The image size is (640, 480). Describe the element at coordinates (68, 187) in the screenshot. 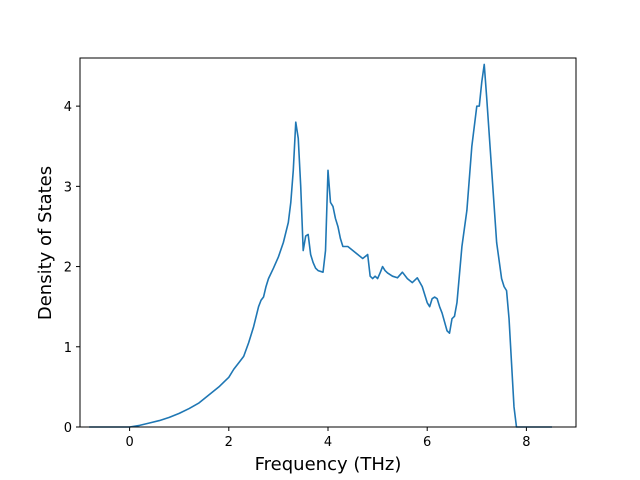

I see `y-tick-label-3: 3` at that location.